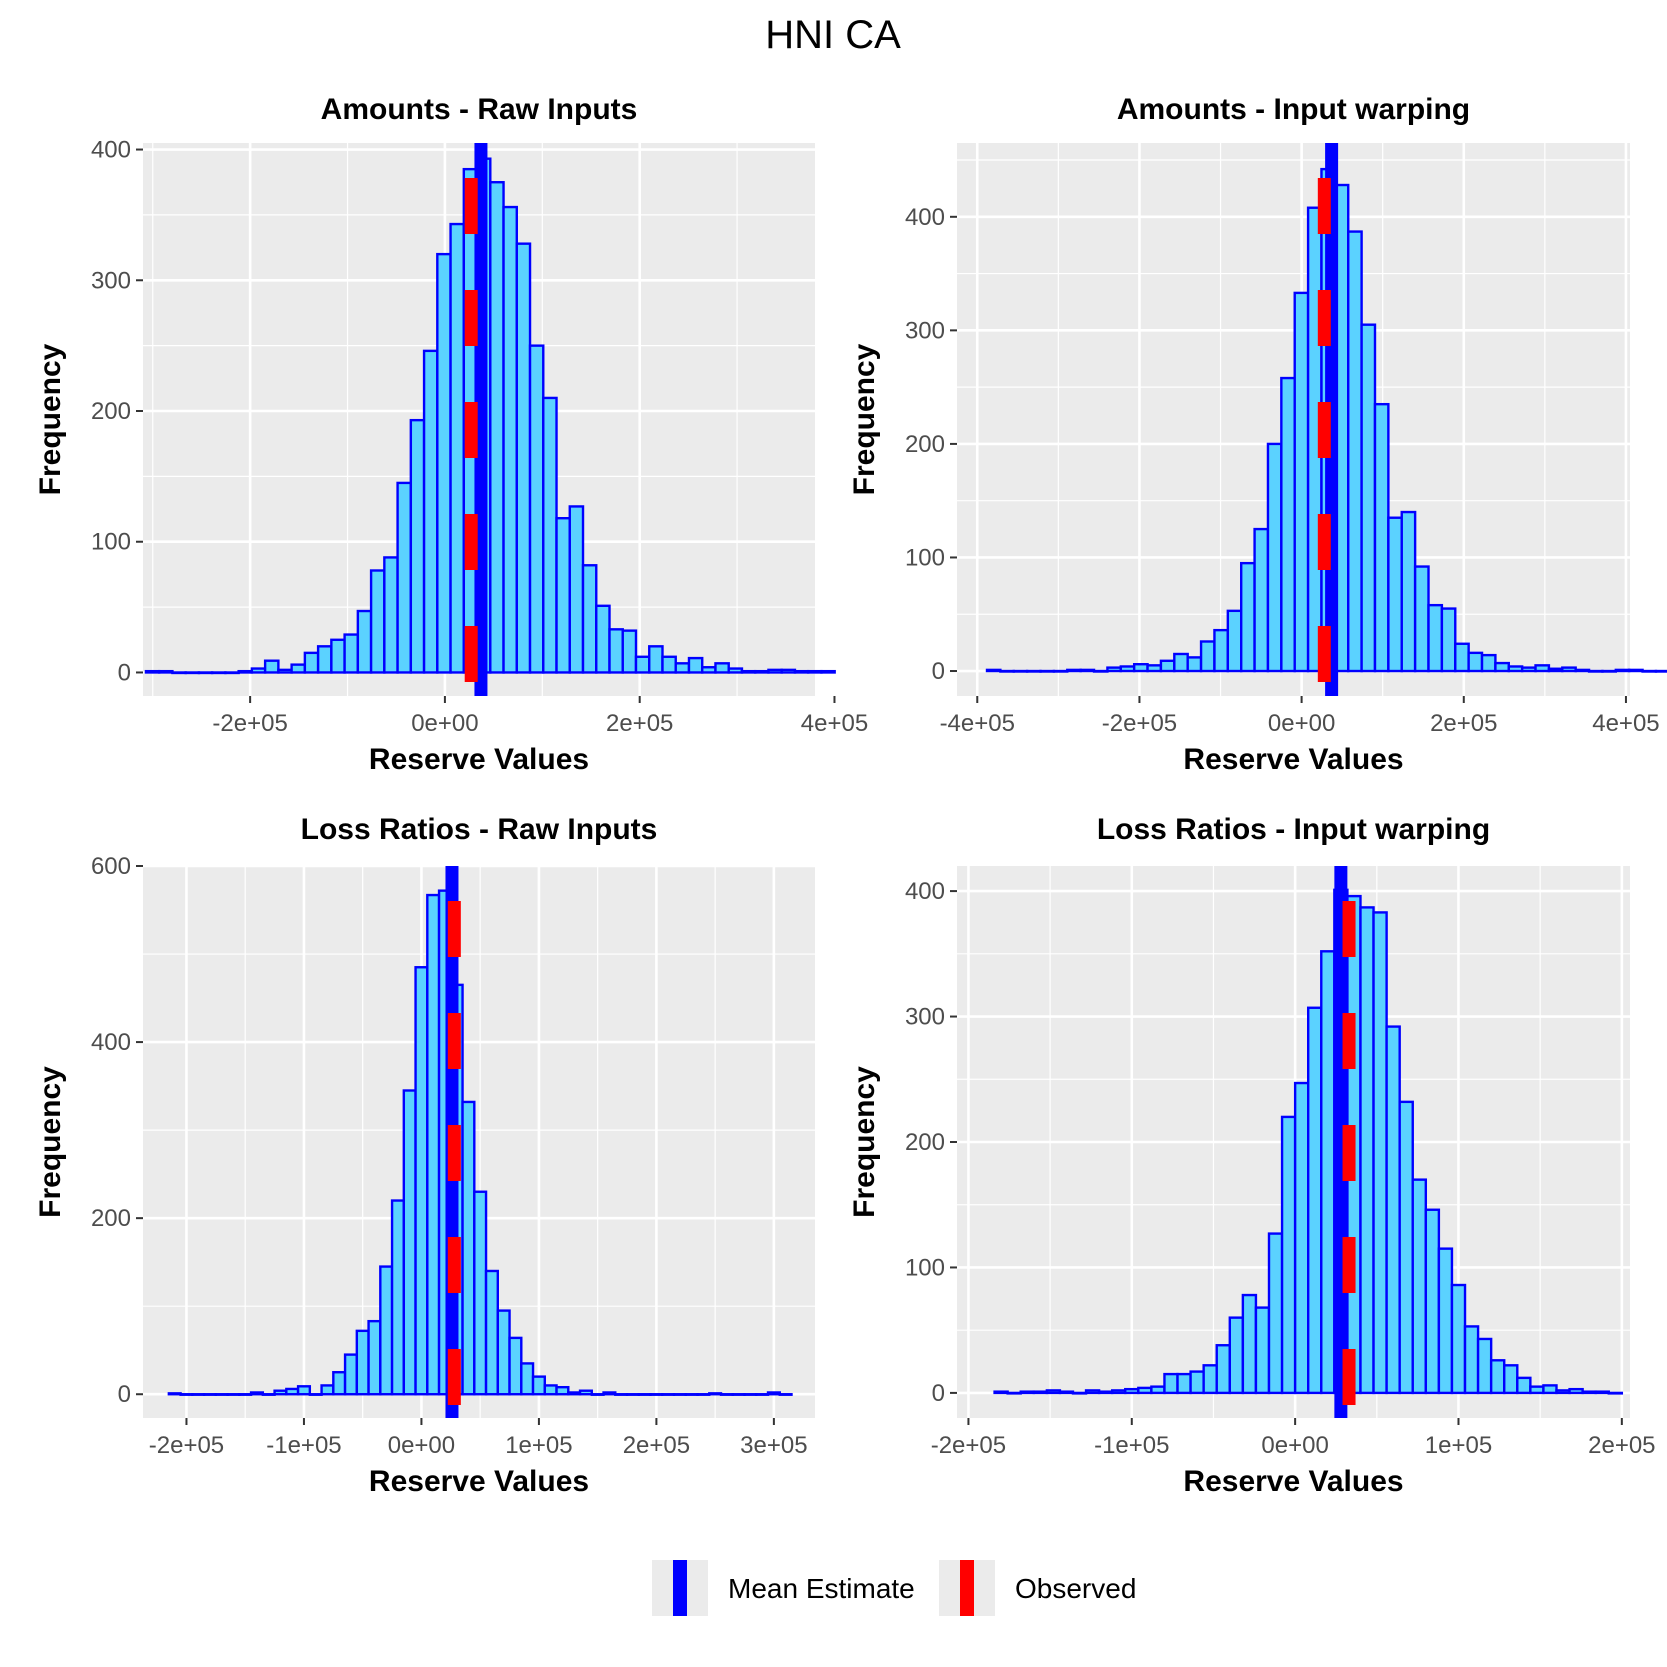  Describe the element at coordinates (111, 280) in the screenshot. I see `y-tick-label: 300` at that location.